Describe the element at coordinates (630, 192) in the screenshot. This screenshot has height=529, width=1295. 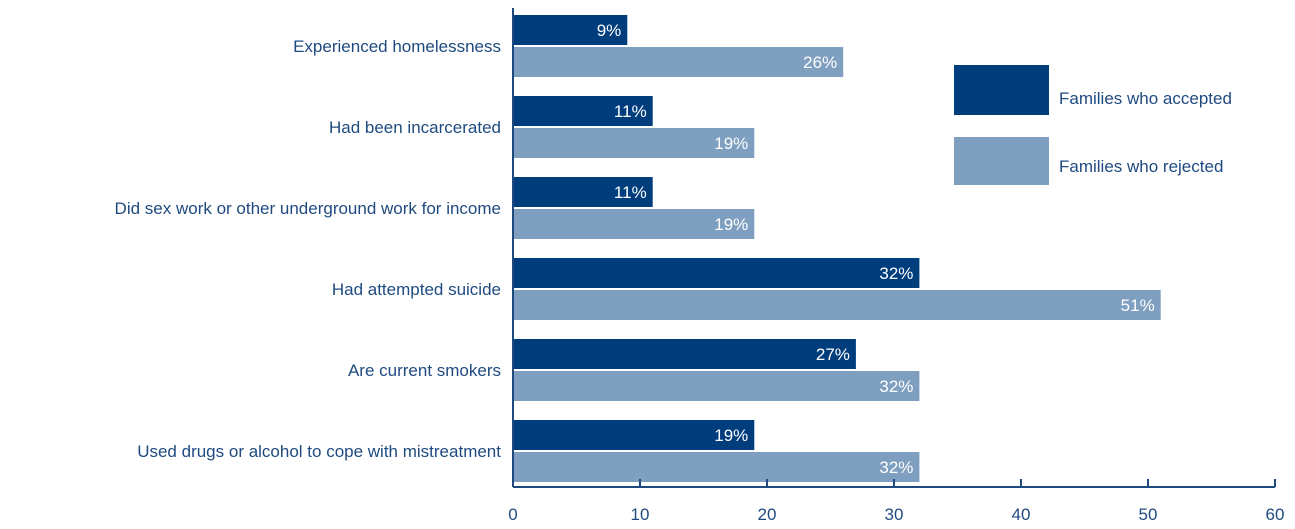
I see `data-label-accepted-2: 11%` at that location.